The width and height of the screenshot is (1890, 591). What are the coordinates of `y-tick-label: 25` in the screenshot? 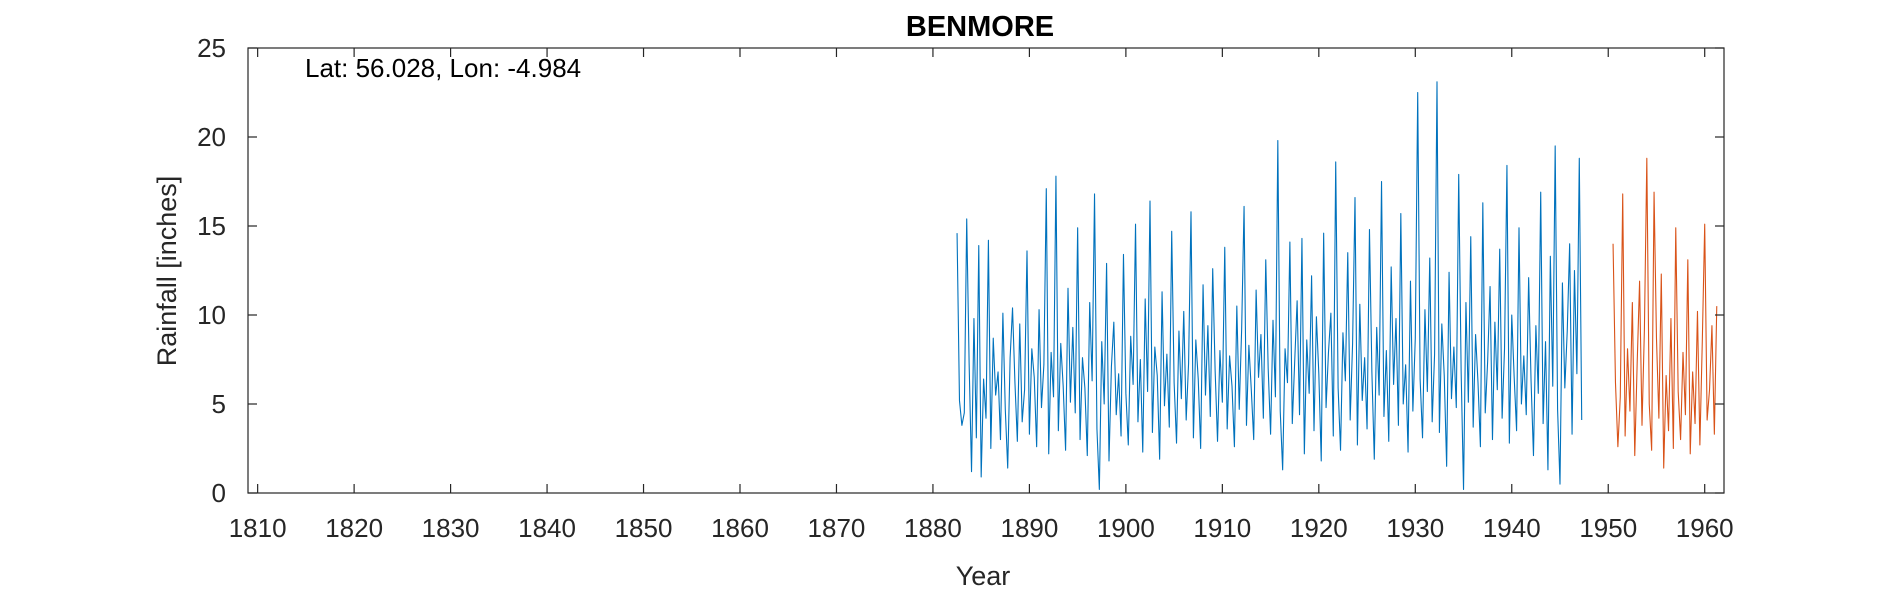 It's located at (211, 48).